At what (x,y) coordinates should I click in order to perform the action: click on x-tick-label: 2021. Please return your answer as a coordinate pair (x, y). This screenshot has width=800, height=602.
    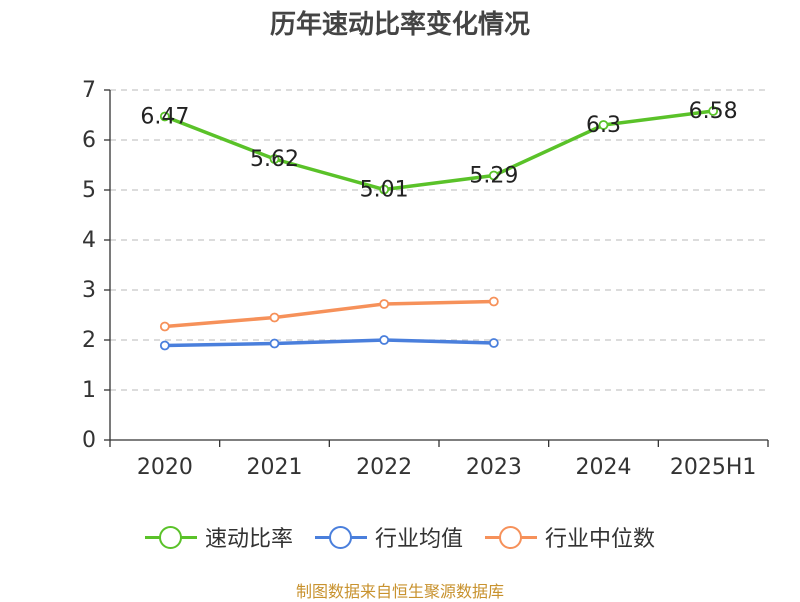
    Looking at the image, I should click on (275, 467).